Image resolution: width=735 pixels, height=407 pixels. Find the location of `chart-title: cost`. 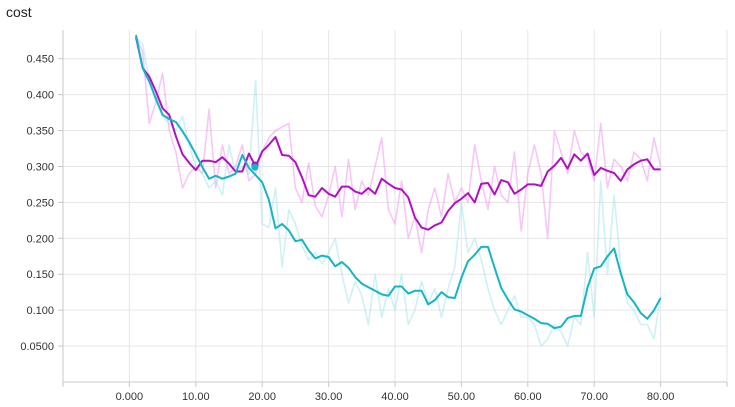

chart-title: cost is located at coordinates (19, 12).